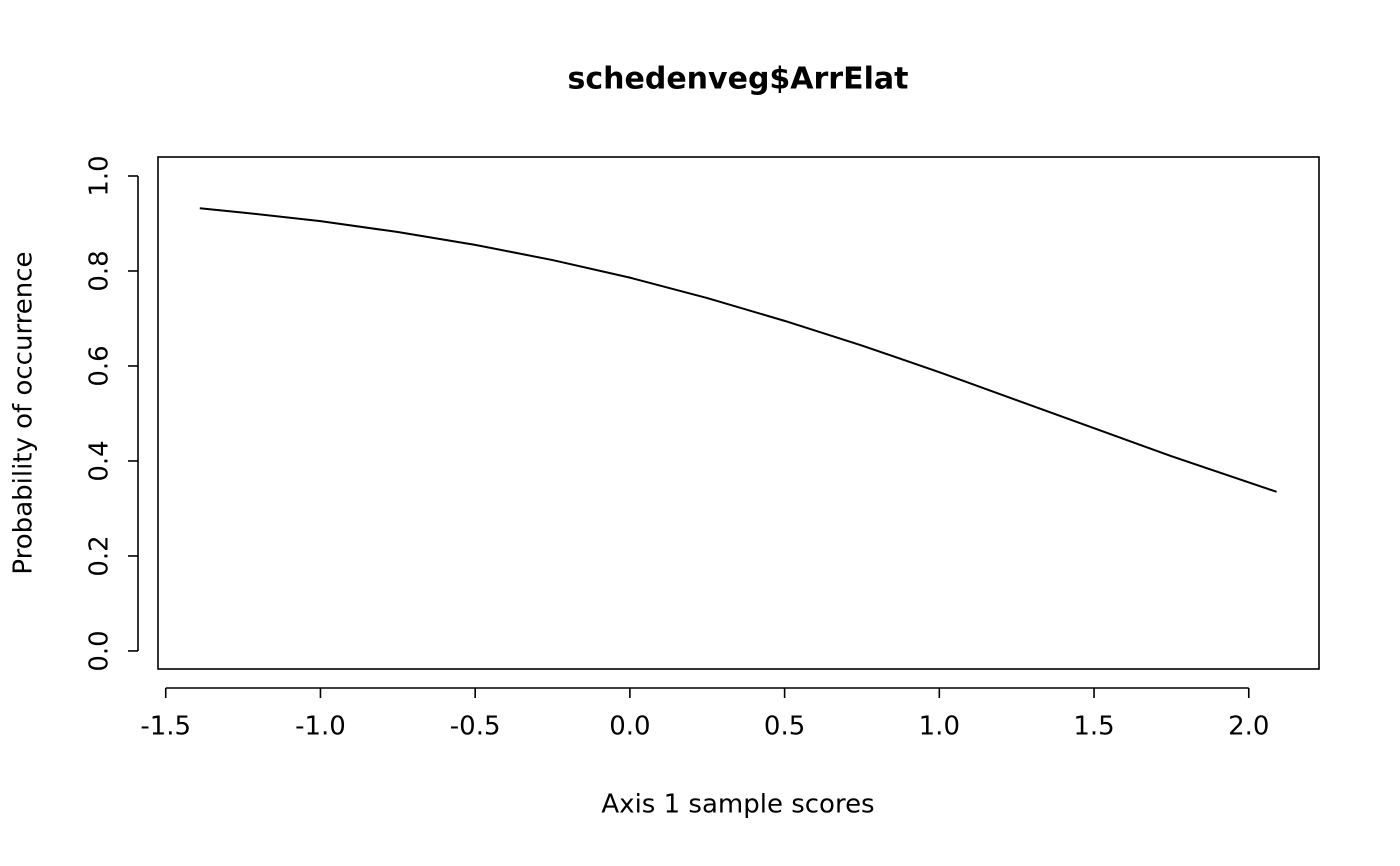 Image resolution: width=1400 pixels, height=866 pixels. I want to click on chart-title: schedenveg$ArrElat, so click(738, 79).